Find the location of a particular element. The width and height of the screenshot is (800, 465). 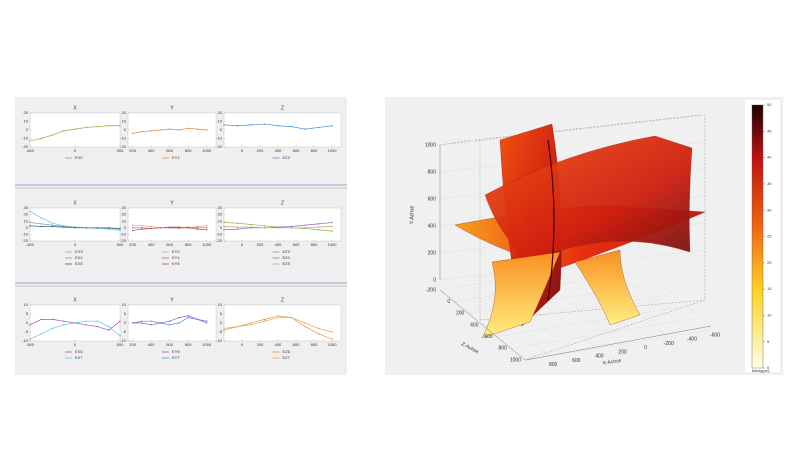

x-axis-label: X-Achse is located at coordinates (612, 362).